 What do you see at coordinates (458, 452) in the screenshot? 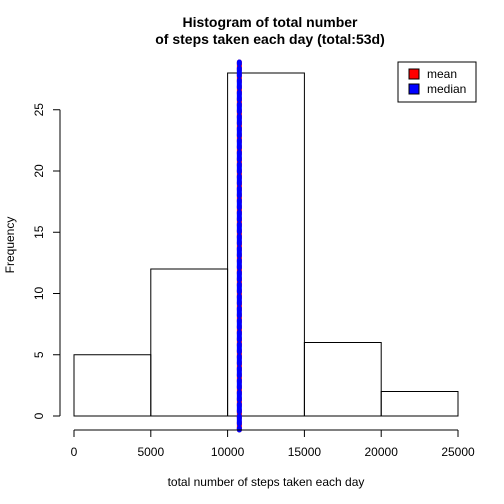
I see `x-tick-label-5: 25000` at bounding box center [458, 452].